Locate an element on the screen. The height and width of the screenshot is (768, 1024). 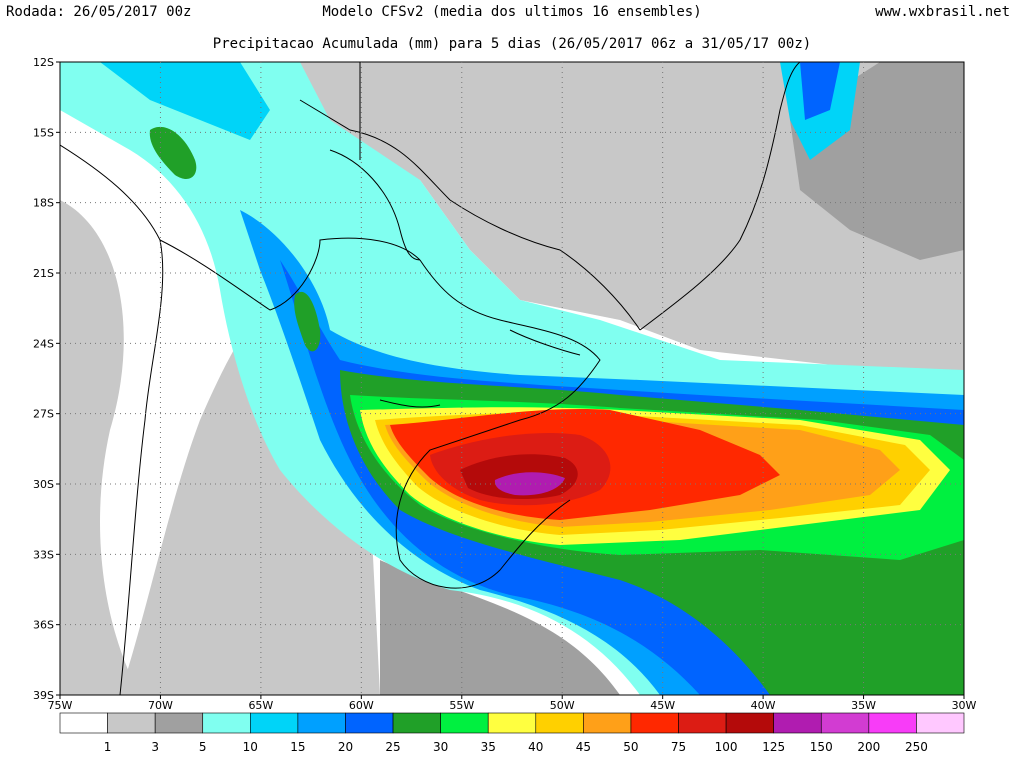
lat-label: 36S is located at coordinates (43, 625).